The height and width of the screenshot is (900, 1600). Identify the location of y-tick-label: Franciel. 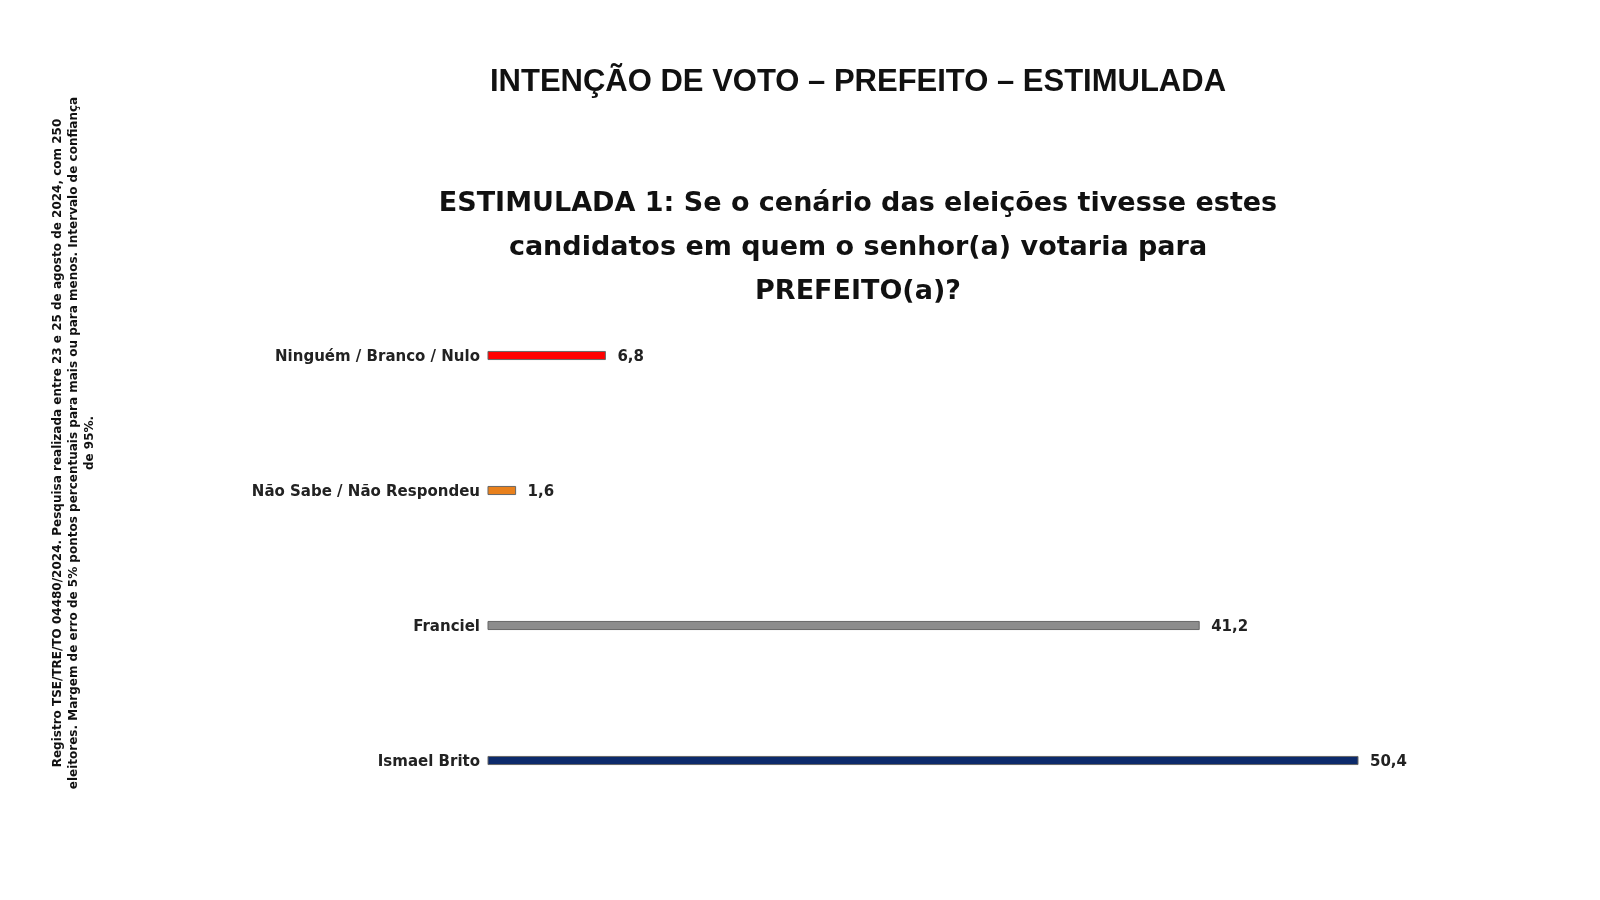
(446, 625).